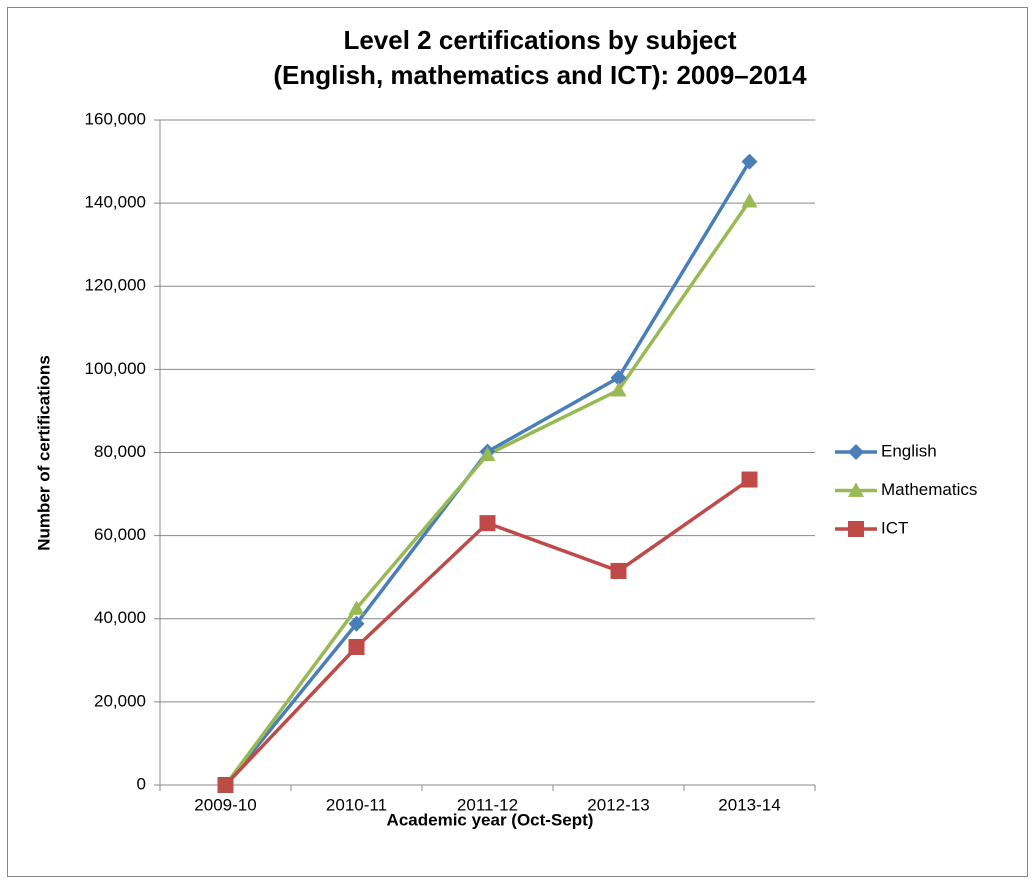  What do you see at coordinates (225, 804) in the screenshot?
I see `x-tick-label: 2009-10` at bounding box center [225, 804].